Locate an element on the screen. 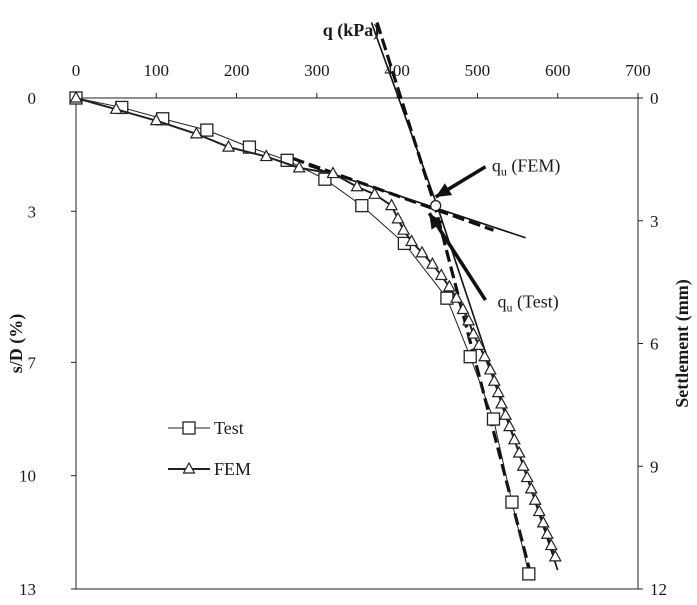 This screenshot has width=697, height=605. x-tick-label: 300 is located at coordinates (317, 70).